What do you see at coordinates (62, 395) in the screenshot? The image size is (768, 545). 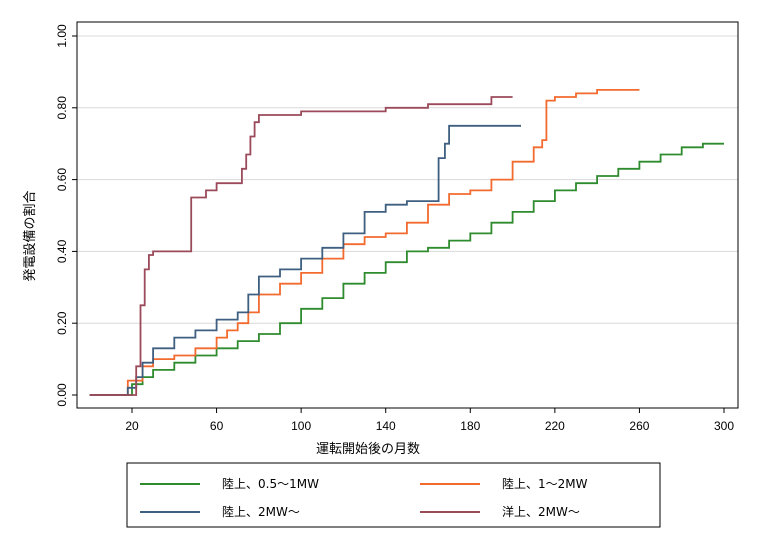 I see `y-tick-label: 0.00` at bounding box center [62, 395].